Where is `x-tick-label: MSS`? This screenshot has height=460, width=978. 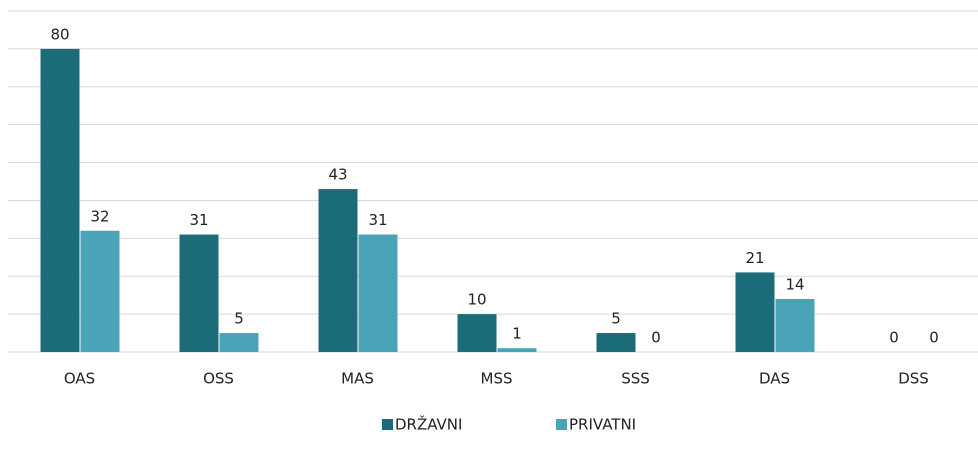
x-tick-label: MSS is located at coordinates (497, 379).